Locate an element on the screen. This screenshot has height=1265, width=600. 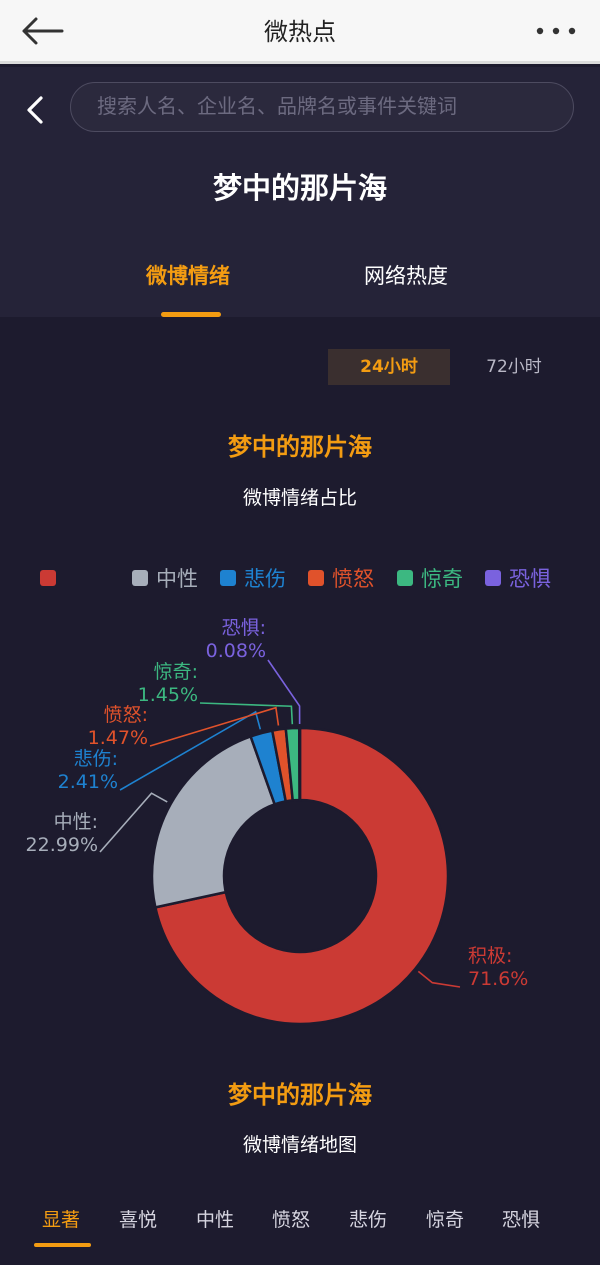
slice-value-label-1: 22.99% is located at coordinates (62, 845).